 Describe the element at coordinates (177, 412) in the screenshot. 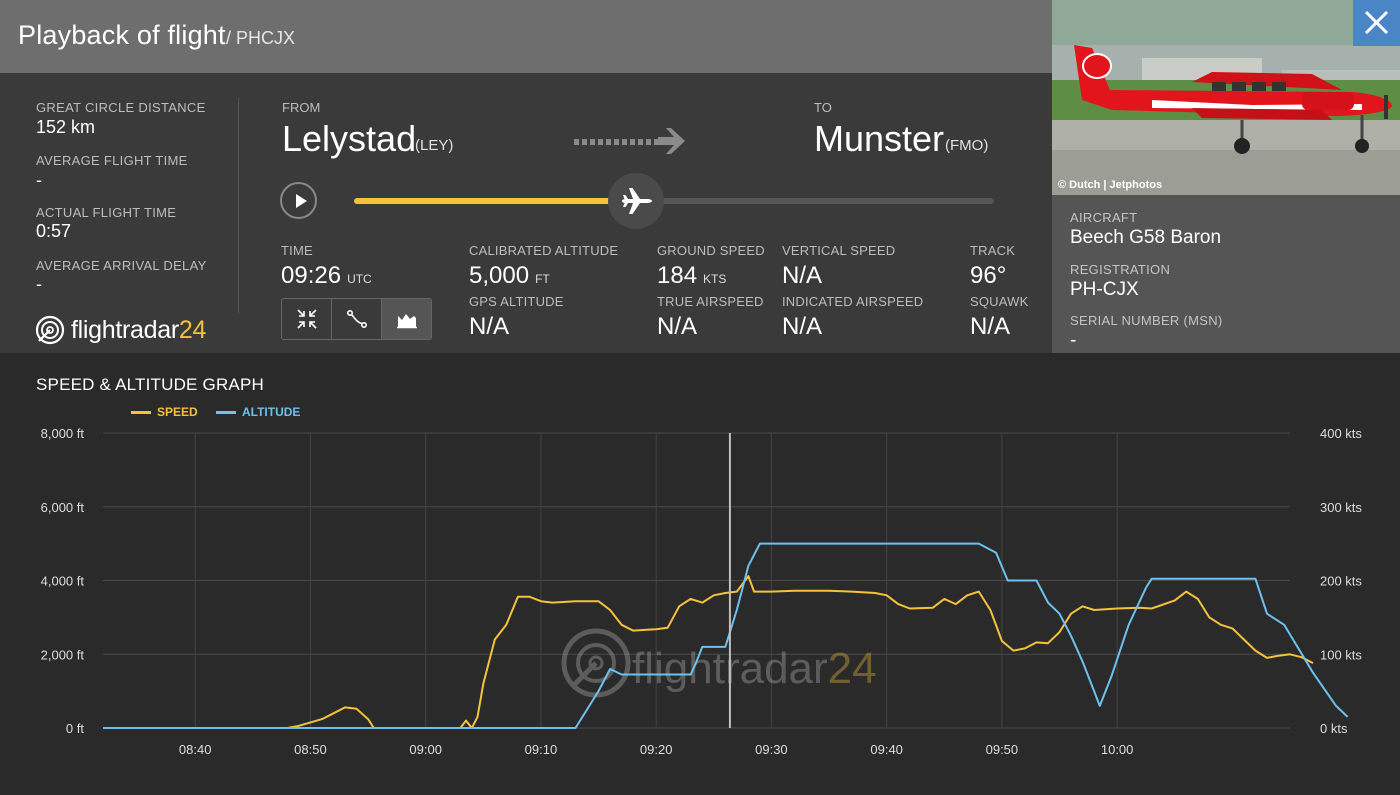

I see `legend-speed-label: SPEED` at that location.